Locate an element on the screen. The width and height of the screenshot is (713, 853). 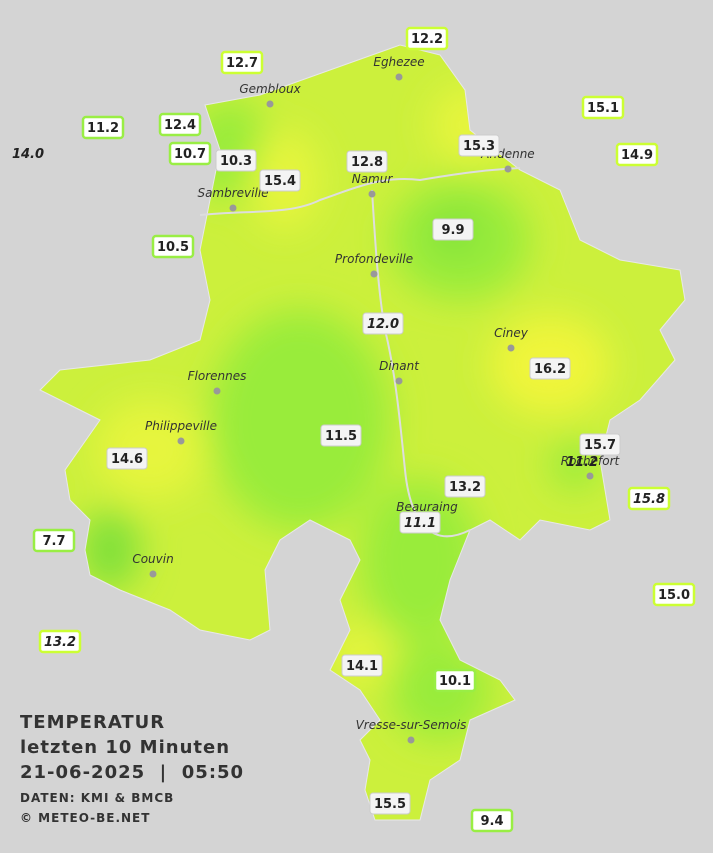
source: DATEN: KMI & BMCB is located at coordinates (97, 798).